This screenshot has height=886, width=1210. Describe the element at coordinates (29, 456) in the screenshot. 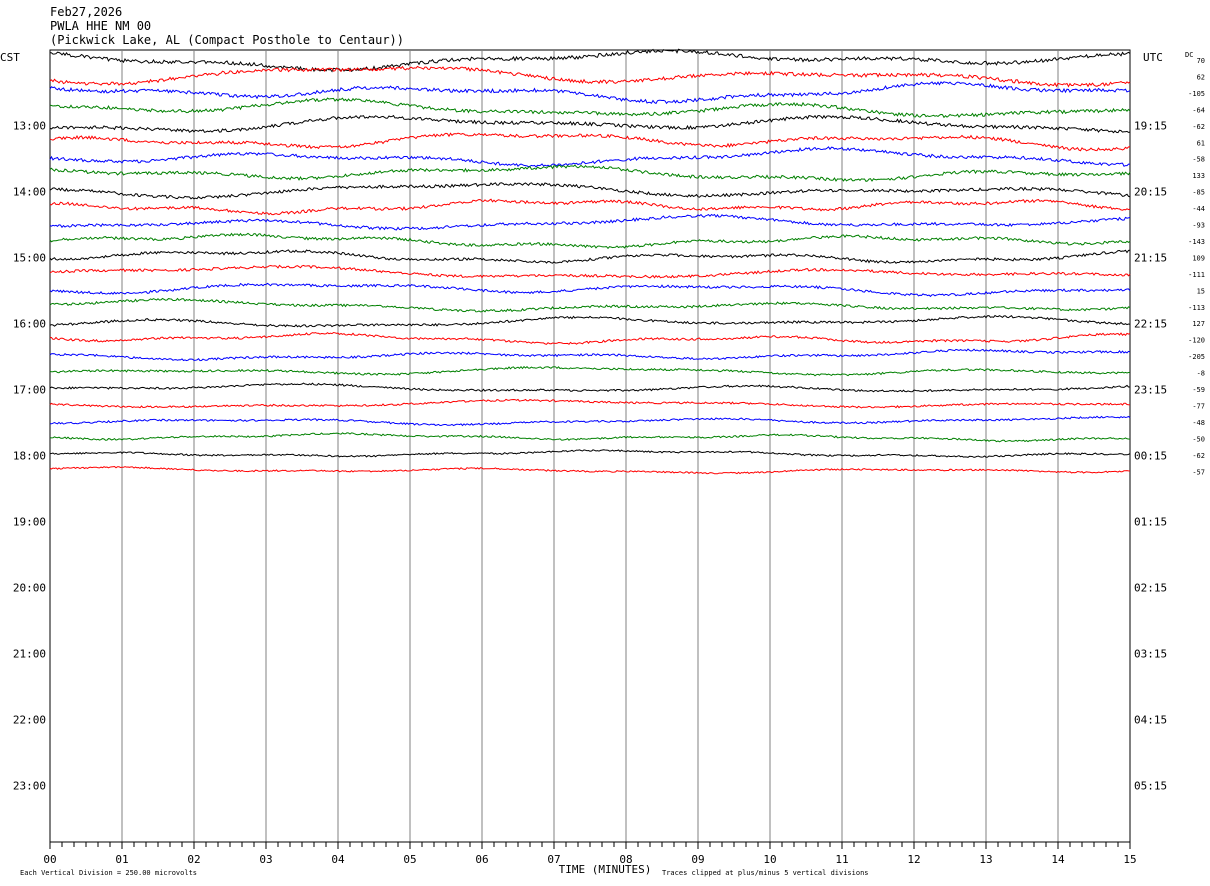

I see `cst-hour-label: 18:00` at that location.